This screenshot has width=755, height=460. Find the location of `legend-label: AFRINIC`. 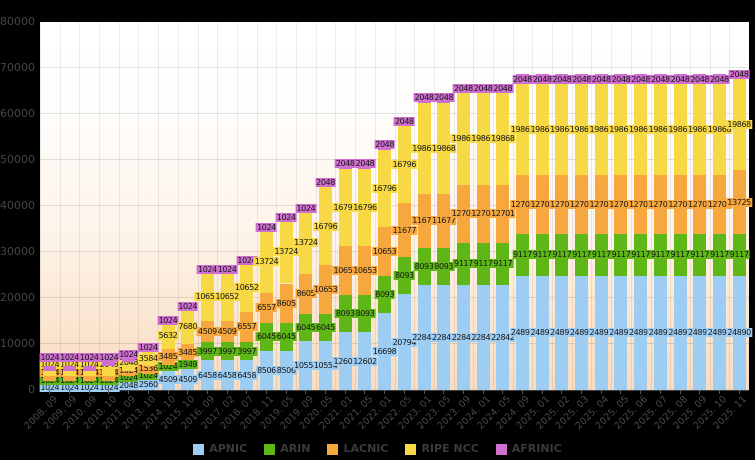

legend-label: AFRINIC is located at coordinates (536, 448).